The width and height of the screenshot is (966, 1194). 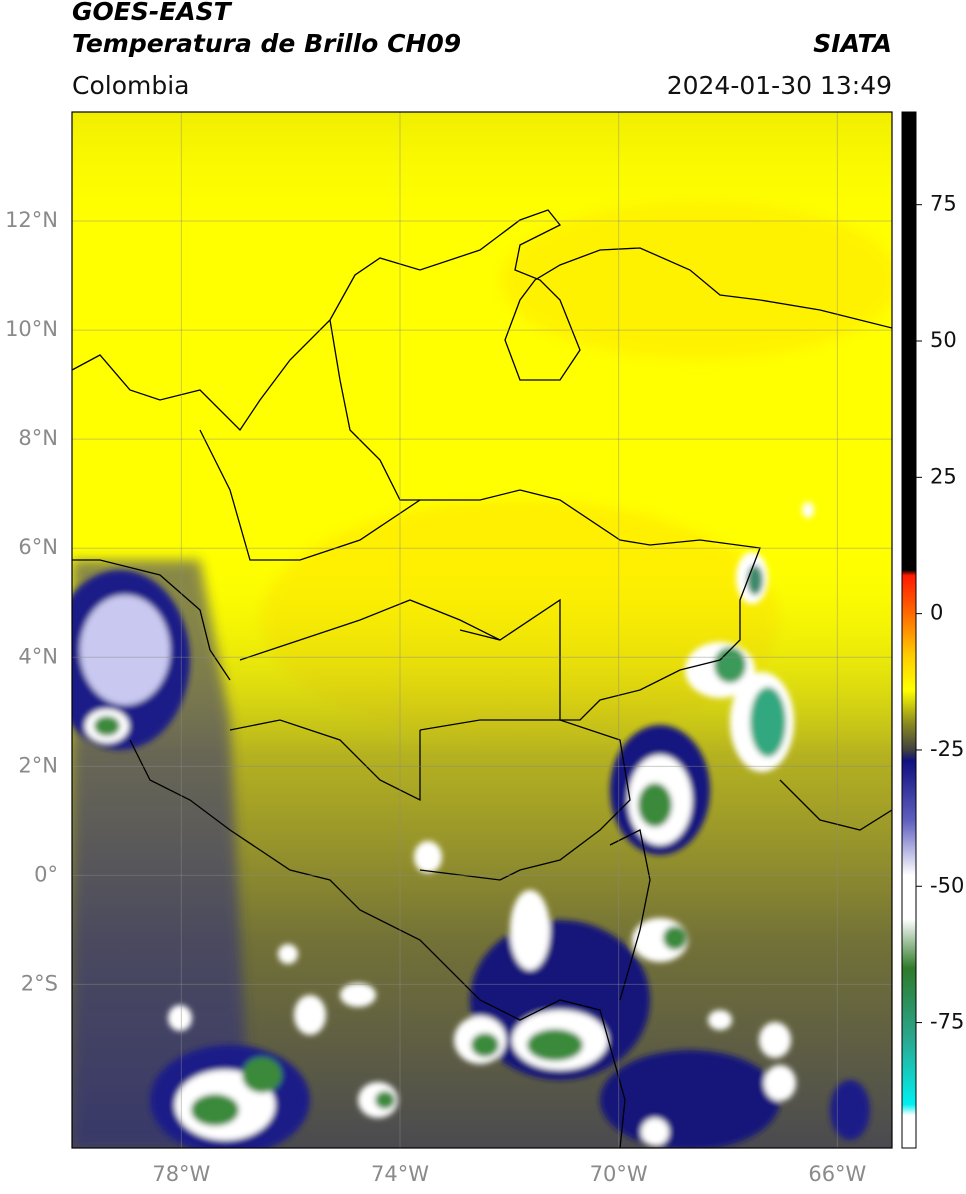 I want to click on colorbar-tick-label: 25, so click(x=943, y=476).